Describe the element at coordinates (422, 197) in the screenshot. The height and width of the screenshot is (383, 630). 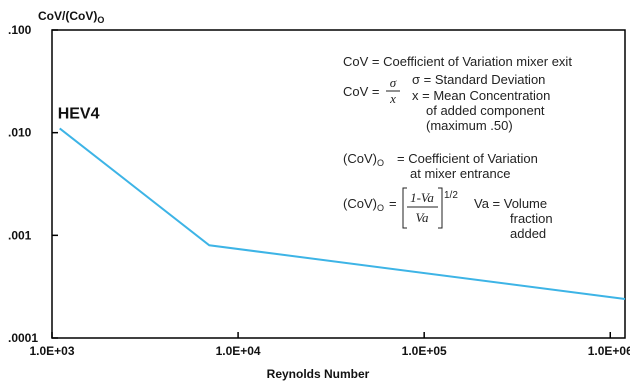
I see `formula-numerator: 1-Va` at that location.